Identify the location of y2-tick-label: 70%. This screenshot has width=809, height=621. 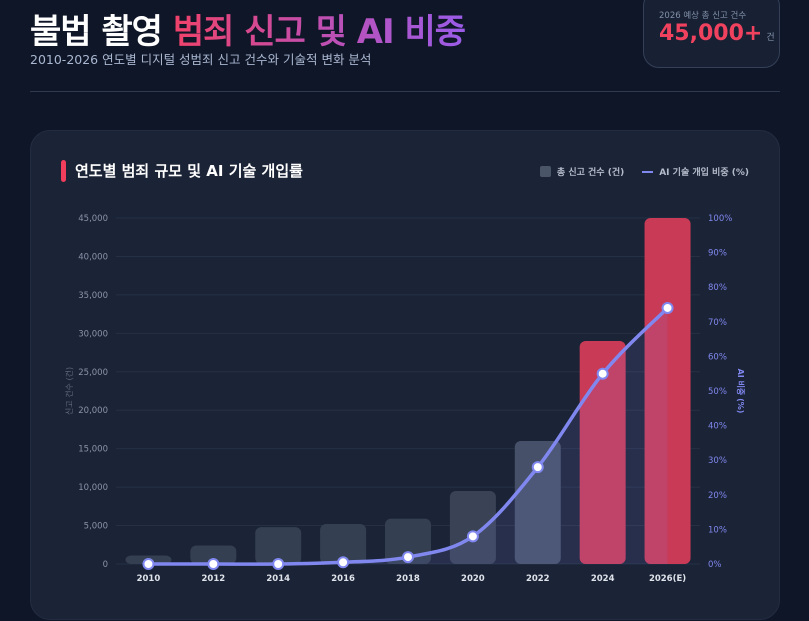
(717, 323).